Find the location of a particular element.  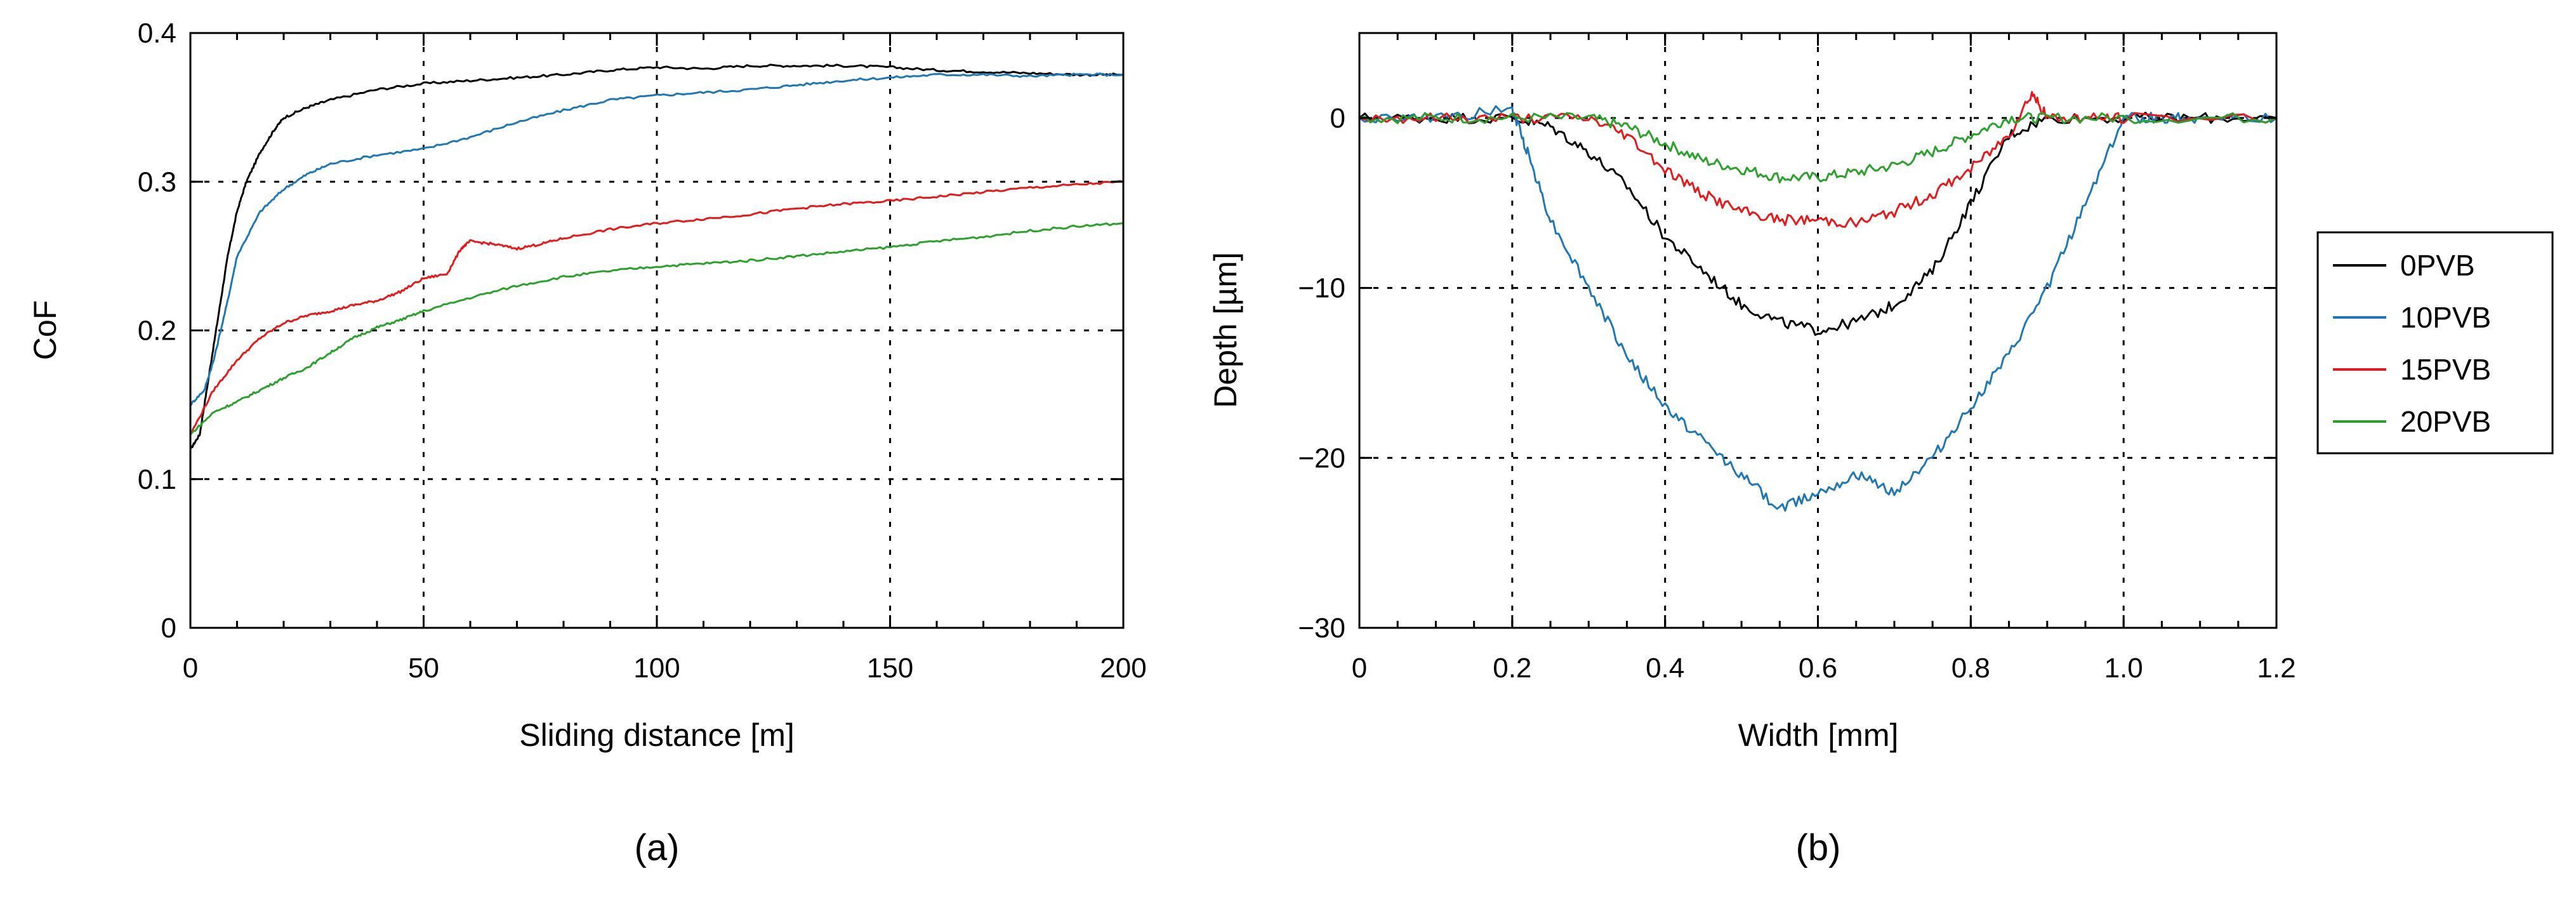

legend-box is located at coordinates (2435, 343).